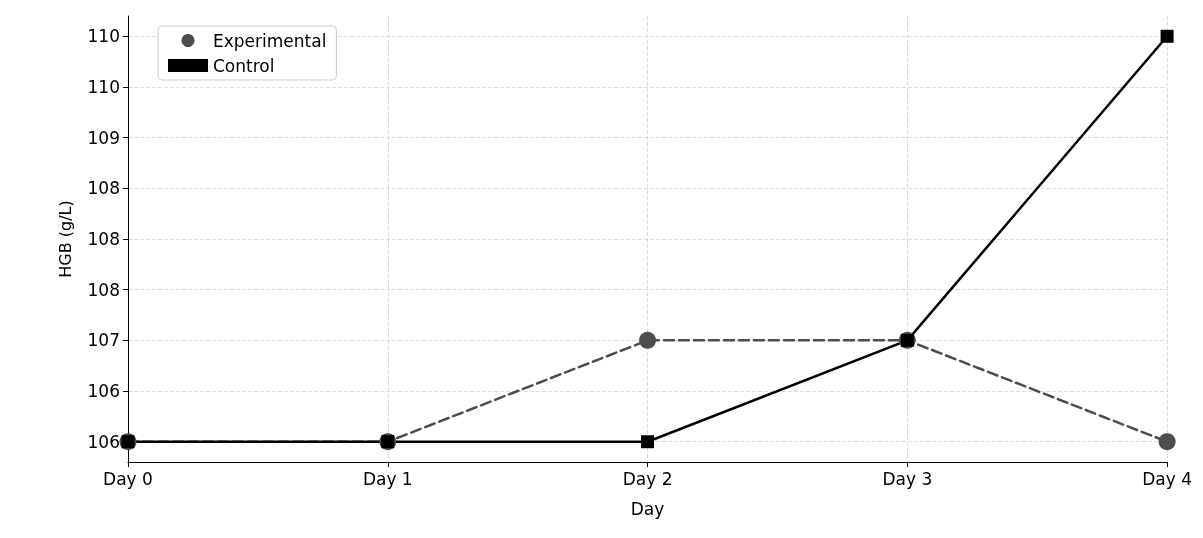 The height and width of the screenshot is (538, 1203). Describe the element at coordinates (1167, 478) in the screenshot. I see `x-tick-label: Day 4` at that location.